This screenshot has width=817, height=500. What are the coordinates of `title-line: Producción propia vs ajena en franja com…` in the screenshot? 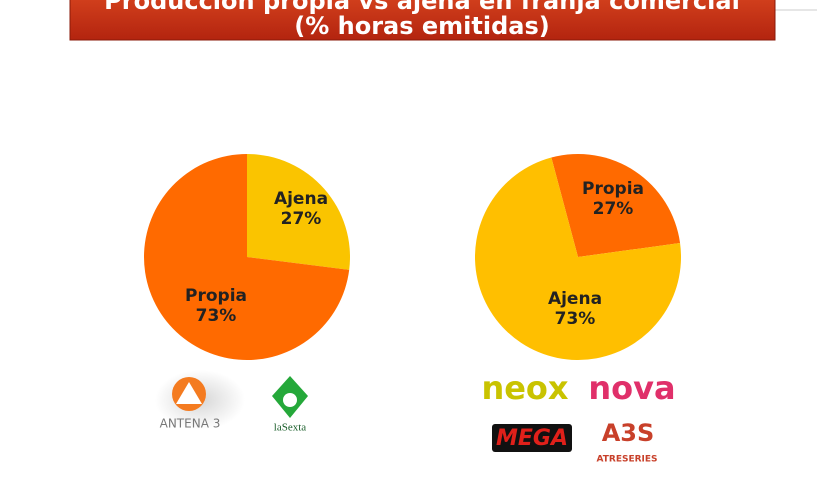 It's located at (422, 7).